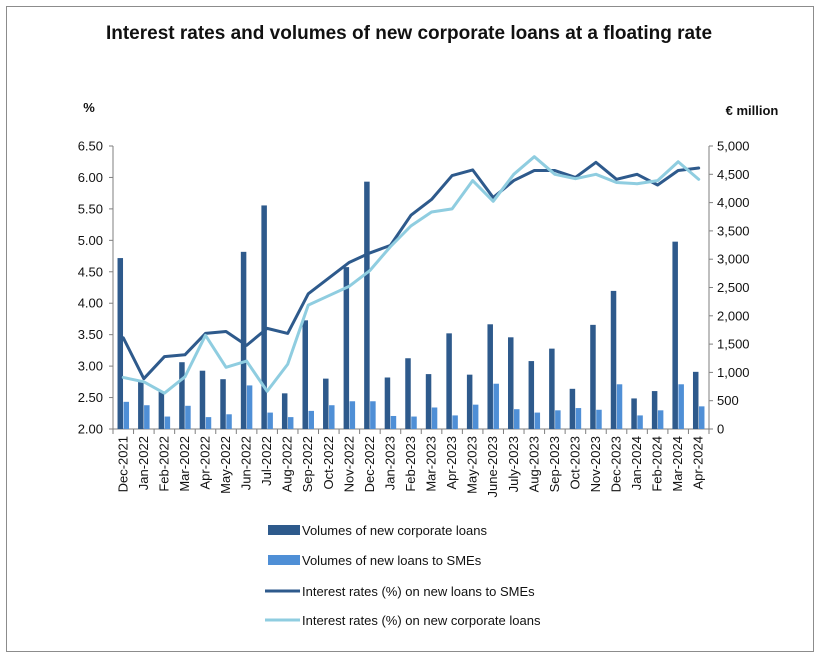 This screenshot has width=822, height=660. I want to click on left-tick-label: 5.50, so click(90, 208).